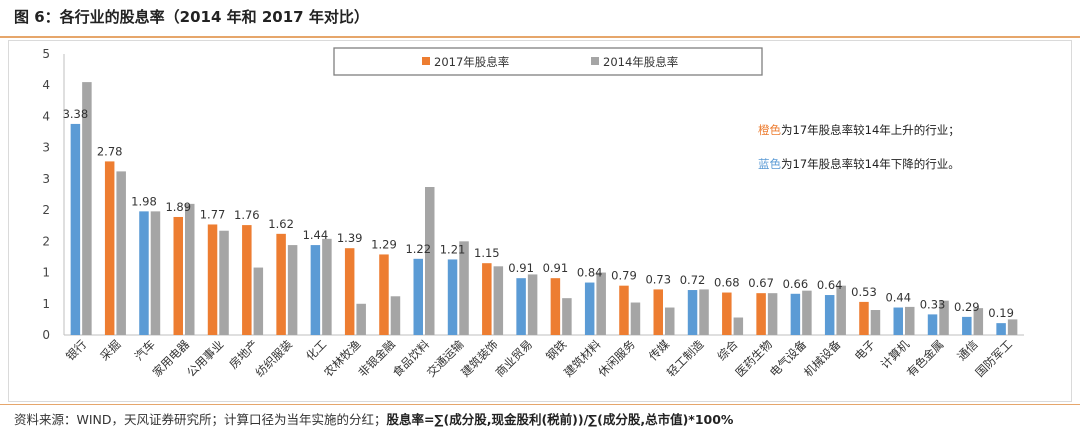 The image size is (1080, 436). Describe the element at coordinates (898, 298) in the screenshot. I see `data-label: 0.44` at that location.